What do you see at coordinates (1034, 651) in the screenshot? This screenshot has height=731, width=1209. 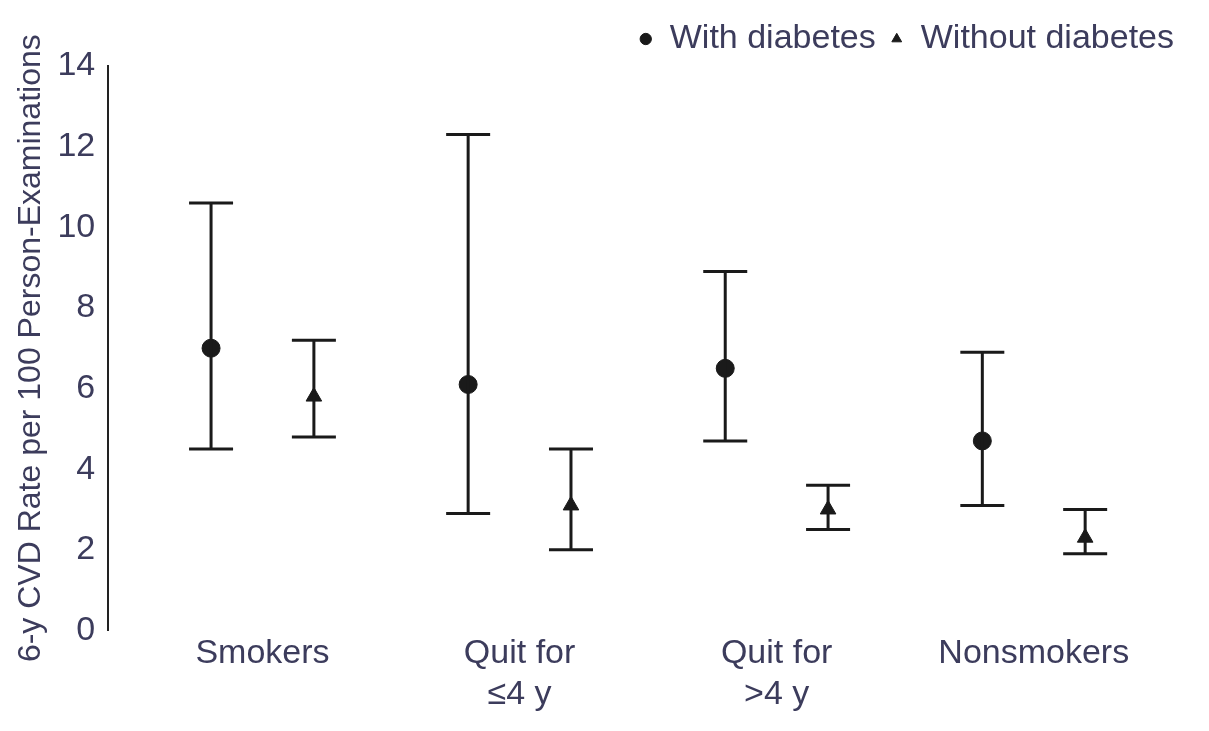 I see `x-tick-label: Nonsmokers` at bounding box center [1034, 651].